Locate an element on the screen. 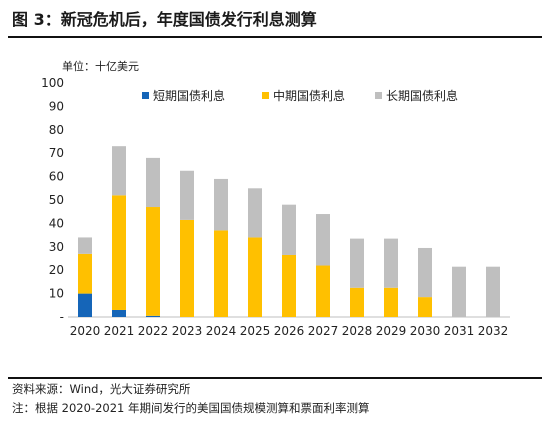  note-text: 注：根据 2020-2021 年期间发行的美国国债规模测算和票面利率测算 is located at coordinates (191, 408).